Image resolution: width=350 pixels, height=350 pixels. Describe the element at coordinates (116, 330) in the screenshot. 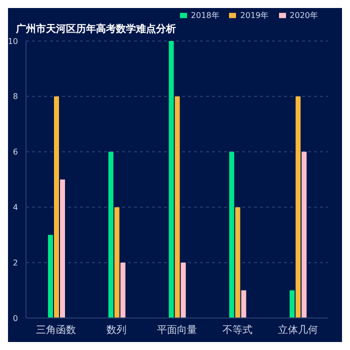

I see `x-tick-label: 数列` at that location.